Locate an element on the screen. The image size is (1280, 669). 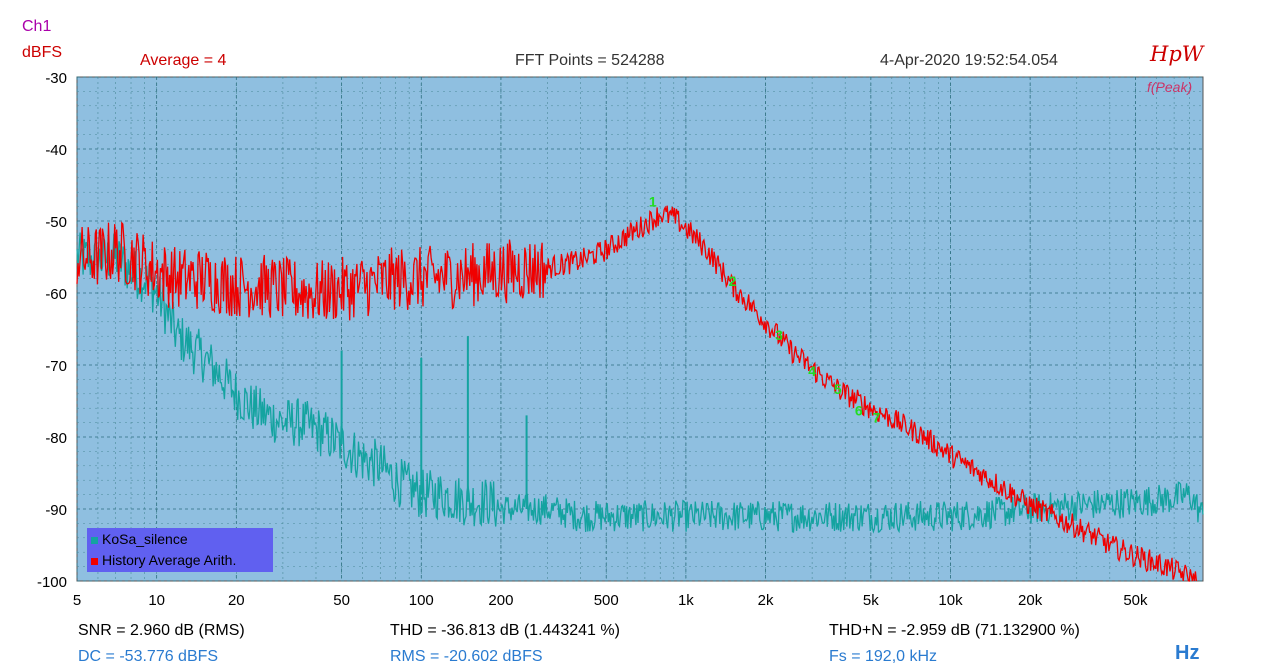
thdn-readout: THD+N = -2.959 dB (71.132900 %) is located at coordinates (954, 630).